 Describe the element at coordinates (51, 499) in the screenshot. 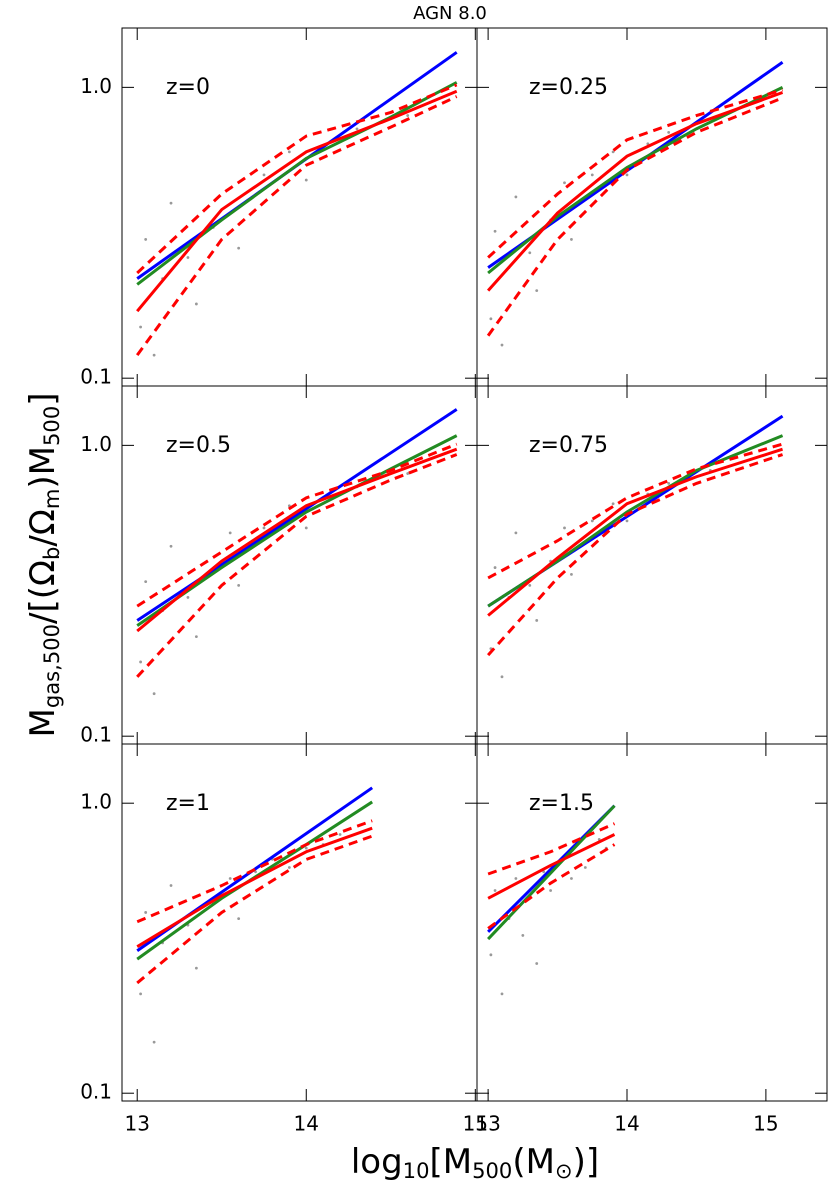

I see `label-subscript: m` at that location.